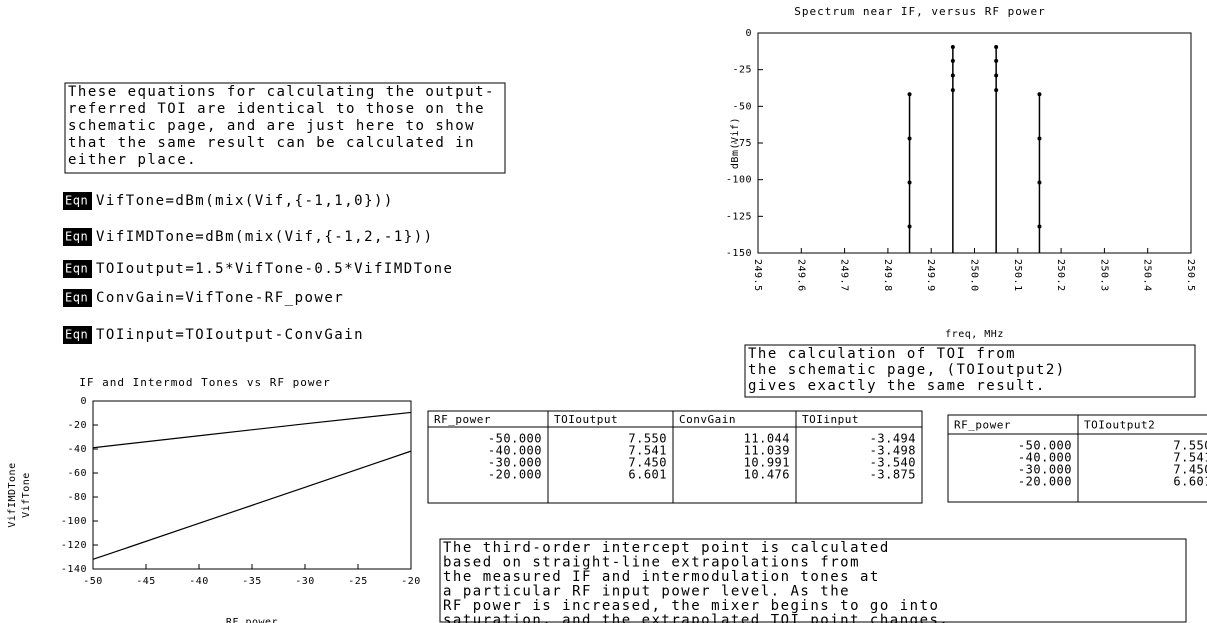 Image resolution: width=1207 pixels, height=623 pixels. I want to click on chart-title: IF and Intermod Tones vs RF power, so click(205, 382).